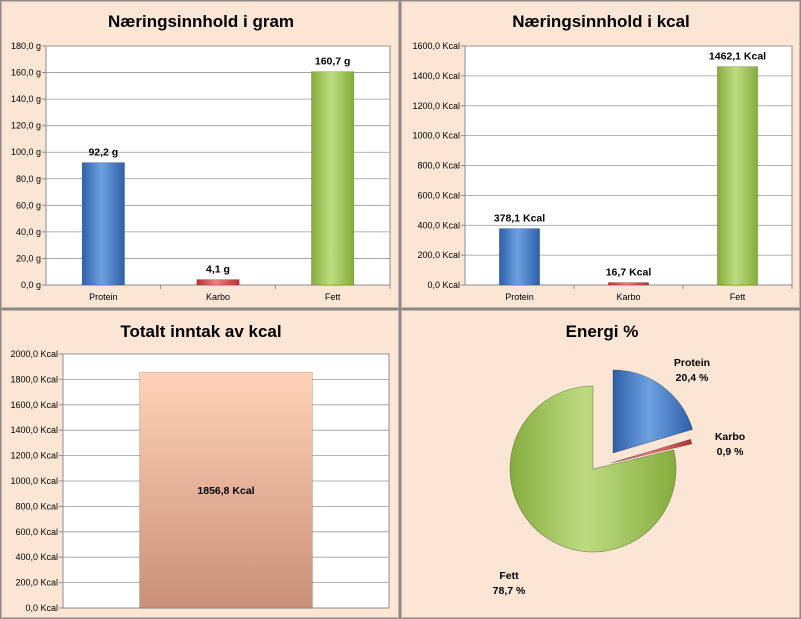 The height and width of the screenshot is (619, 801). I want to click on data-label: 1856,8 Kcal, so click(225, 491).